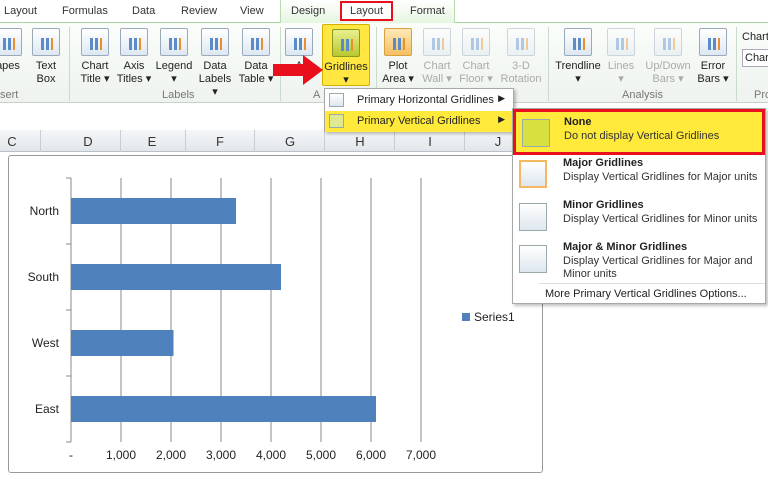 This screenshot has height=484, width=768. What do you see at coordinates (88, 141) in the screenshot?
I see `column-header-d: D` at bounding box center [88, 141].